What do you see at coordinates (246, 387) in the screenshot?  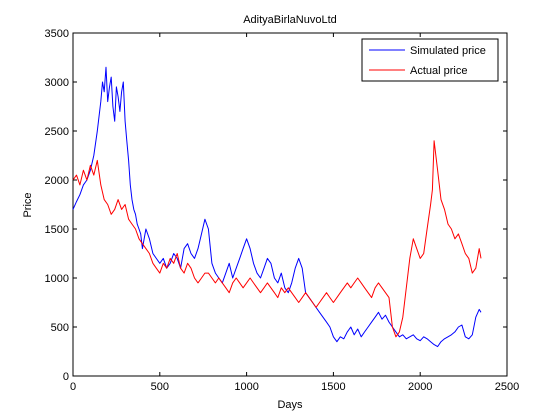 I see `x-tick-label: 1000` at bounding box center [246, 387].